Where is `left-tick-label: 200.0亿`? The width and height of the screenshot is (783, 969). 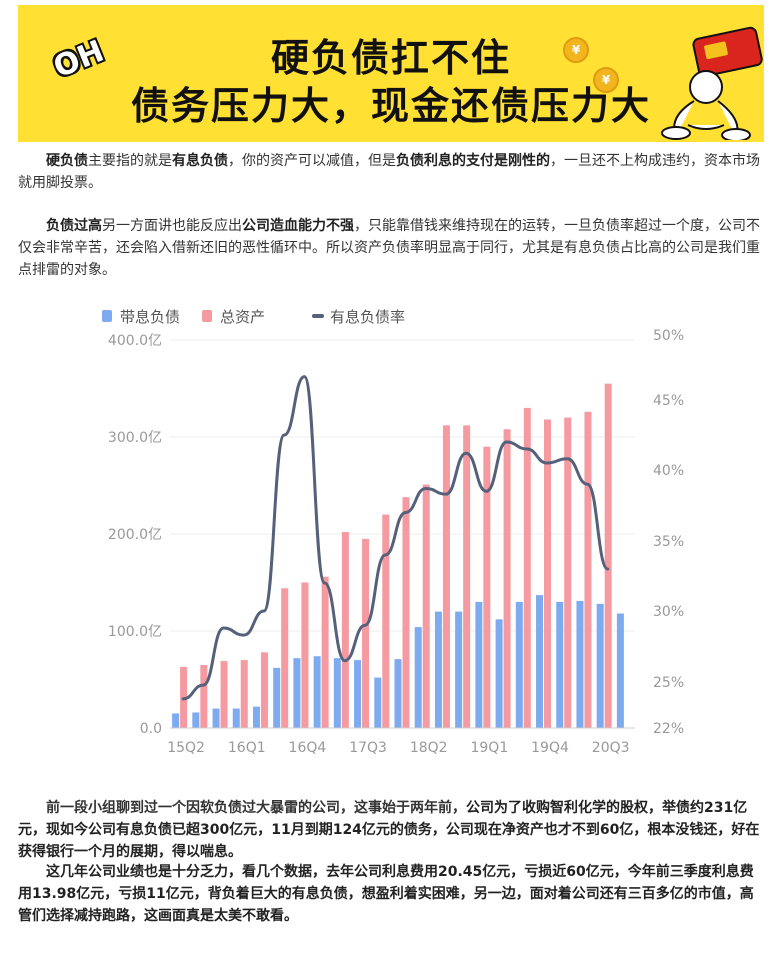 left-tick-label: 200.0亿 is located at coordinates (135, 535).